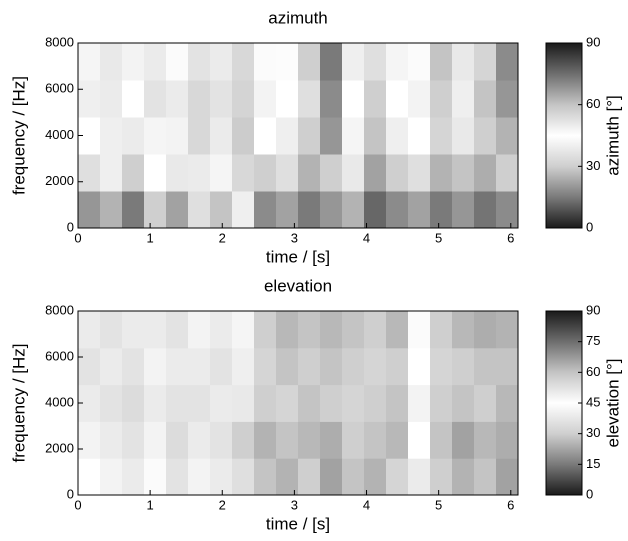  I want to click on y-tick-label: 0, so click(70, 226).